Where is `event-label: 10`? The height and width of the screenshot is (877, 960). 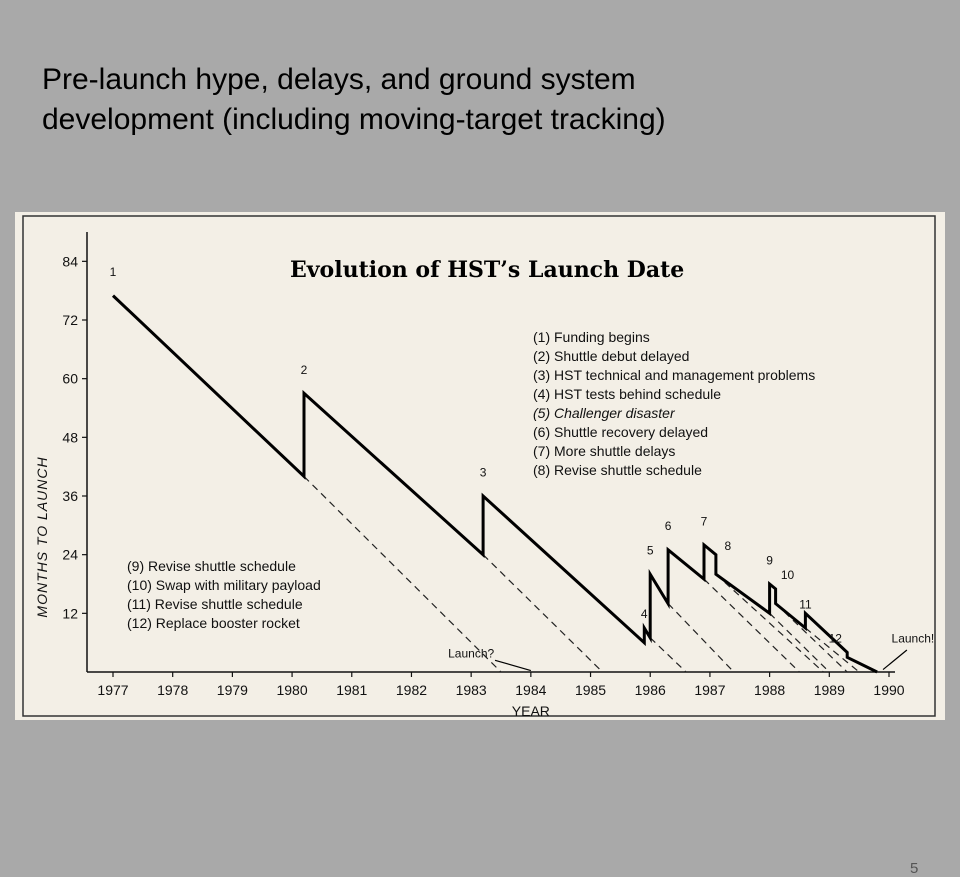
event-label: 10 is located at coordinates (788, 575).